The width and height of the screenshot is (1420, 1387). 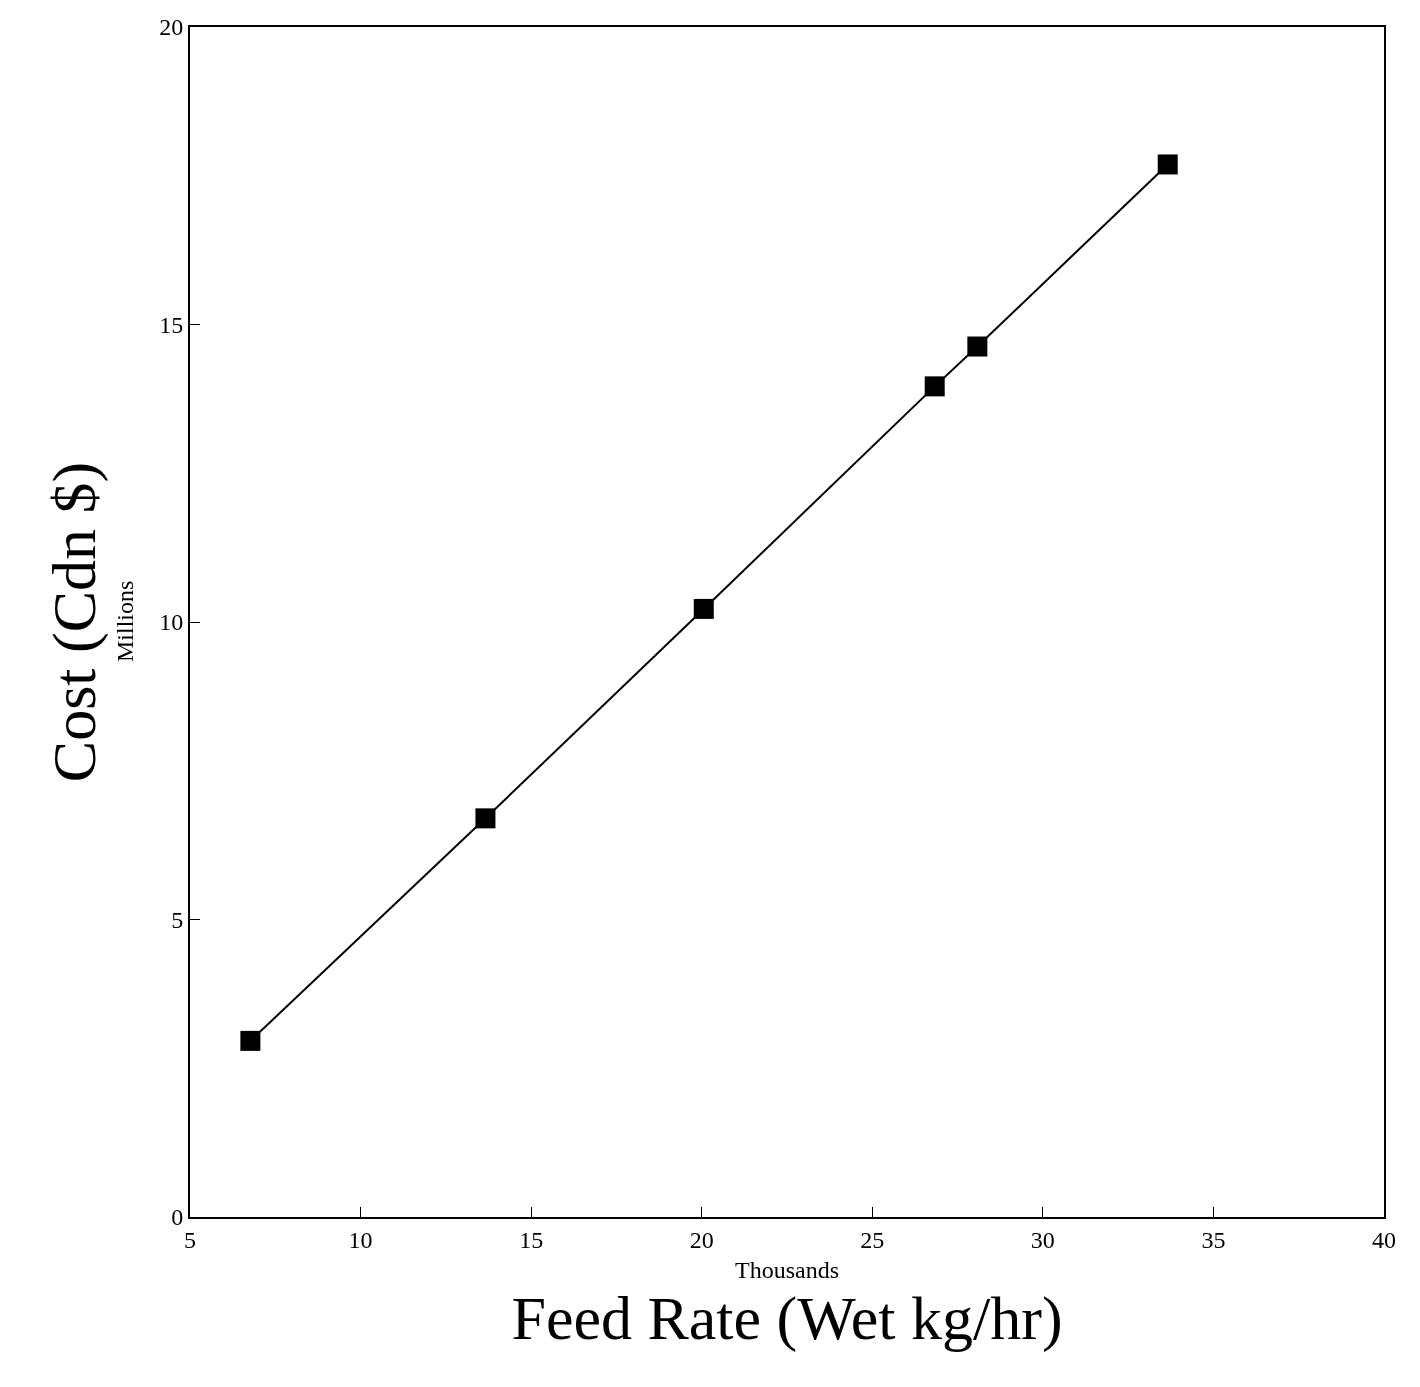 What do you see at coordinates (125, 621) in the screenshot?
I see `text: Millions` at bounding box center [125, 621].